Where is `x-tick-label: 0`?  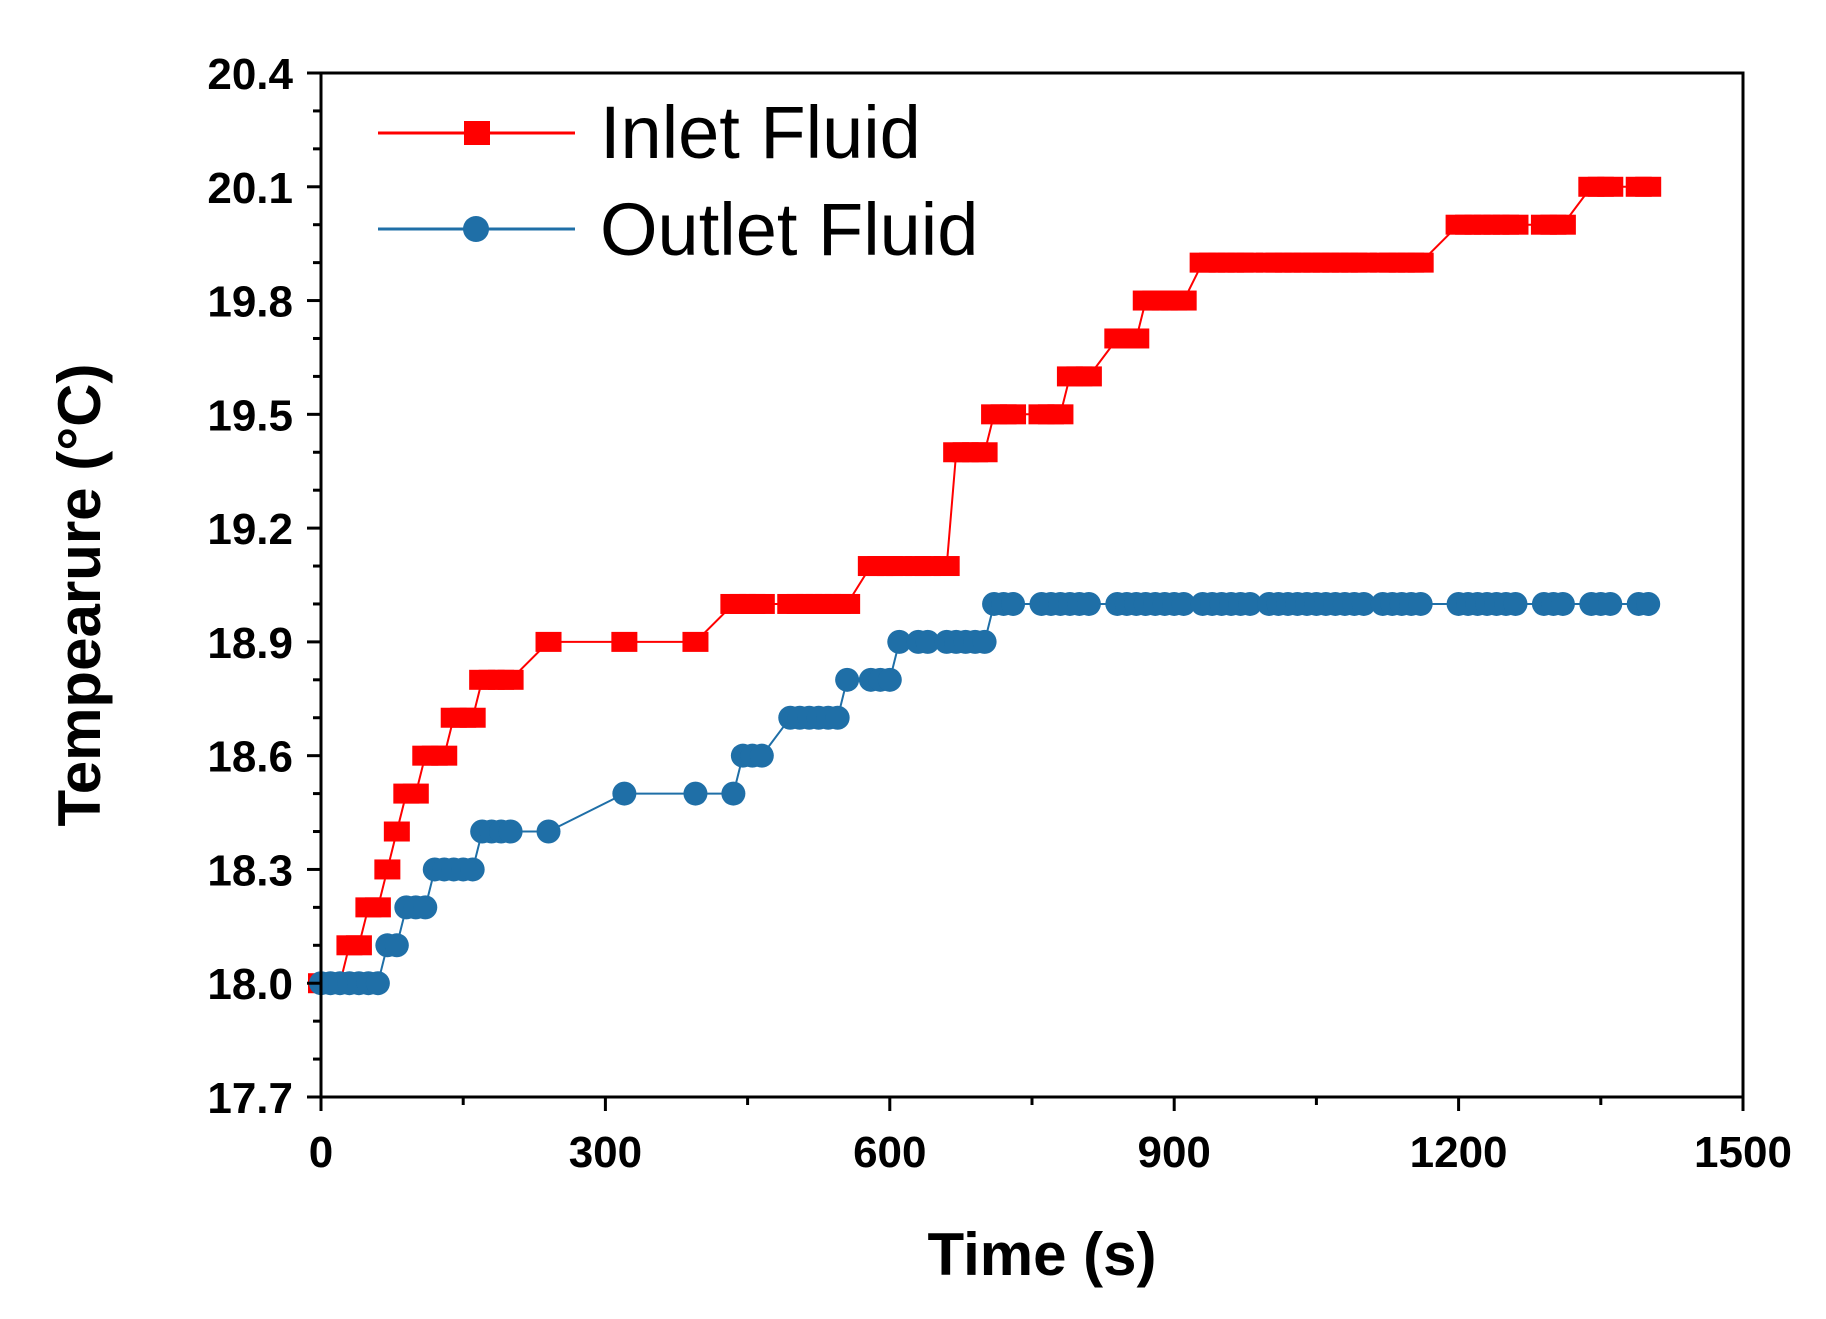 x-tick-label: 0 is located at coordinates (321, 1152).